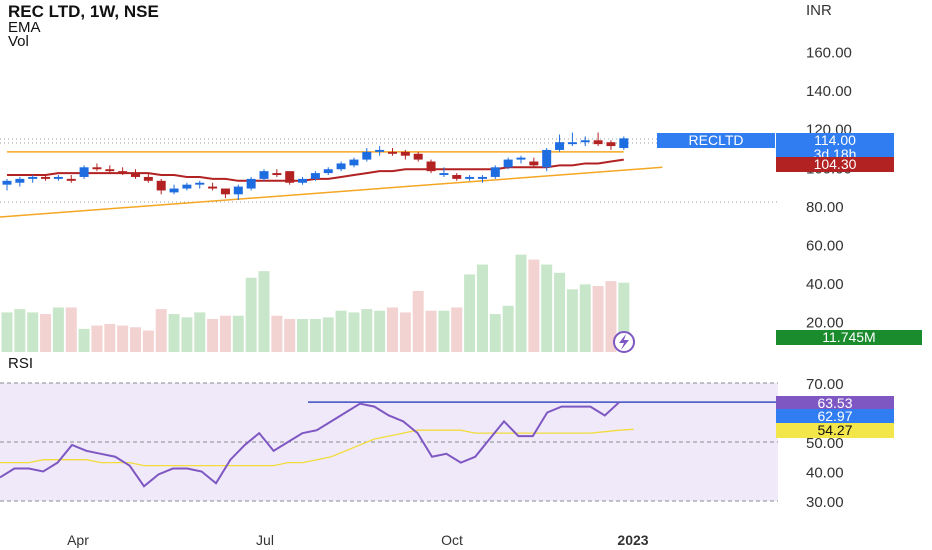  I want to click on time-tick-label: Oct, so click(452, 540).